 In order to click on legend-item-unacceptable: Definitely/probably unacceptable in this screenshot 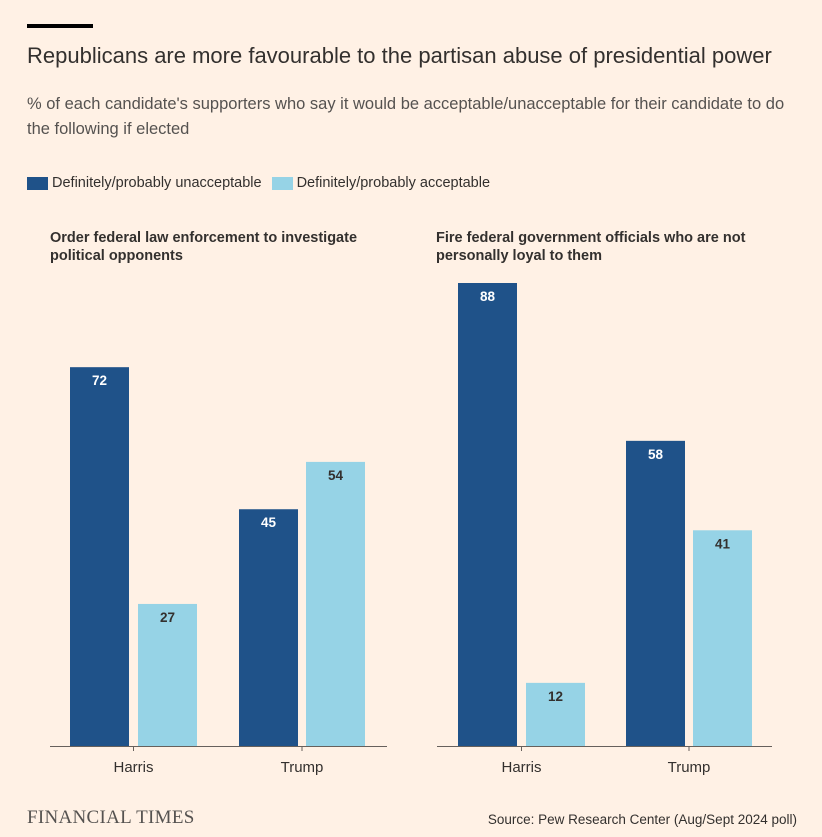, I will do `click(144, 183)`.